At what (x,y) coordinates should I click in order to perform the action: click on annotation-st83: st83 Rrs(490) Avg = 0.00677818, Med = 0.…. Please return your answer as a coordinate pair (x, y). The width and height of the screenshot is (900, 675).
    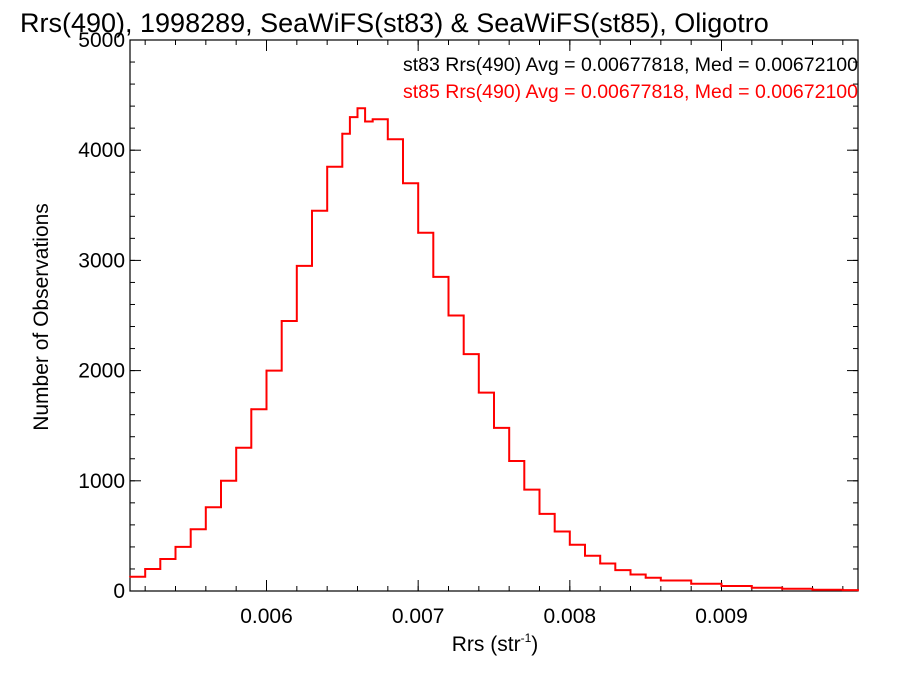
    Looking at the image, I should click on (630, 65).